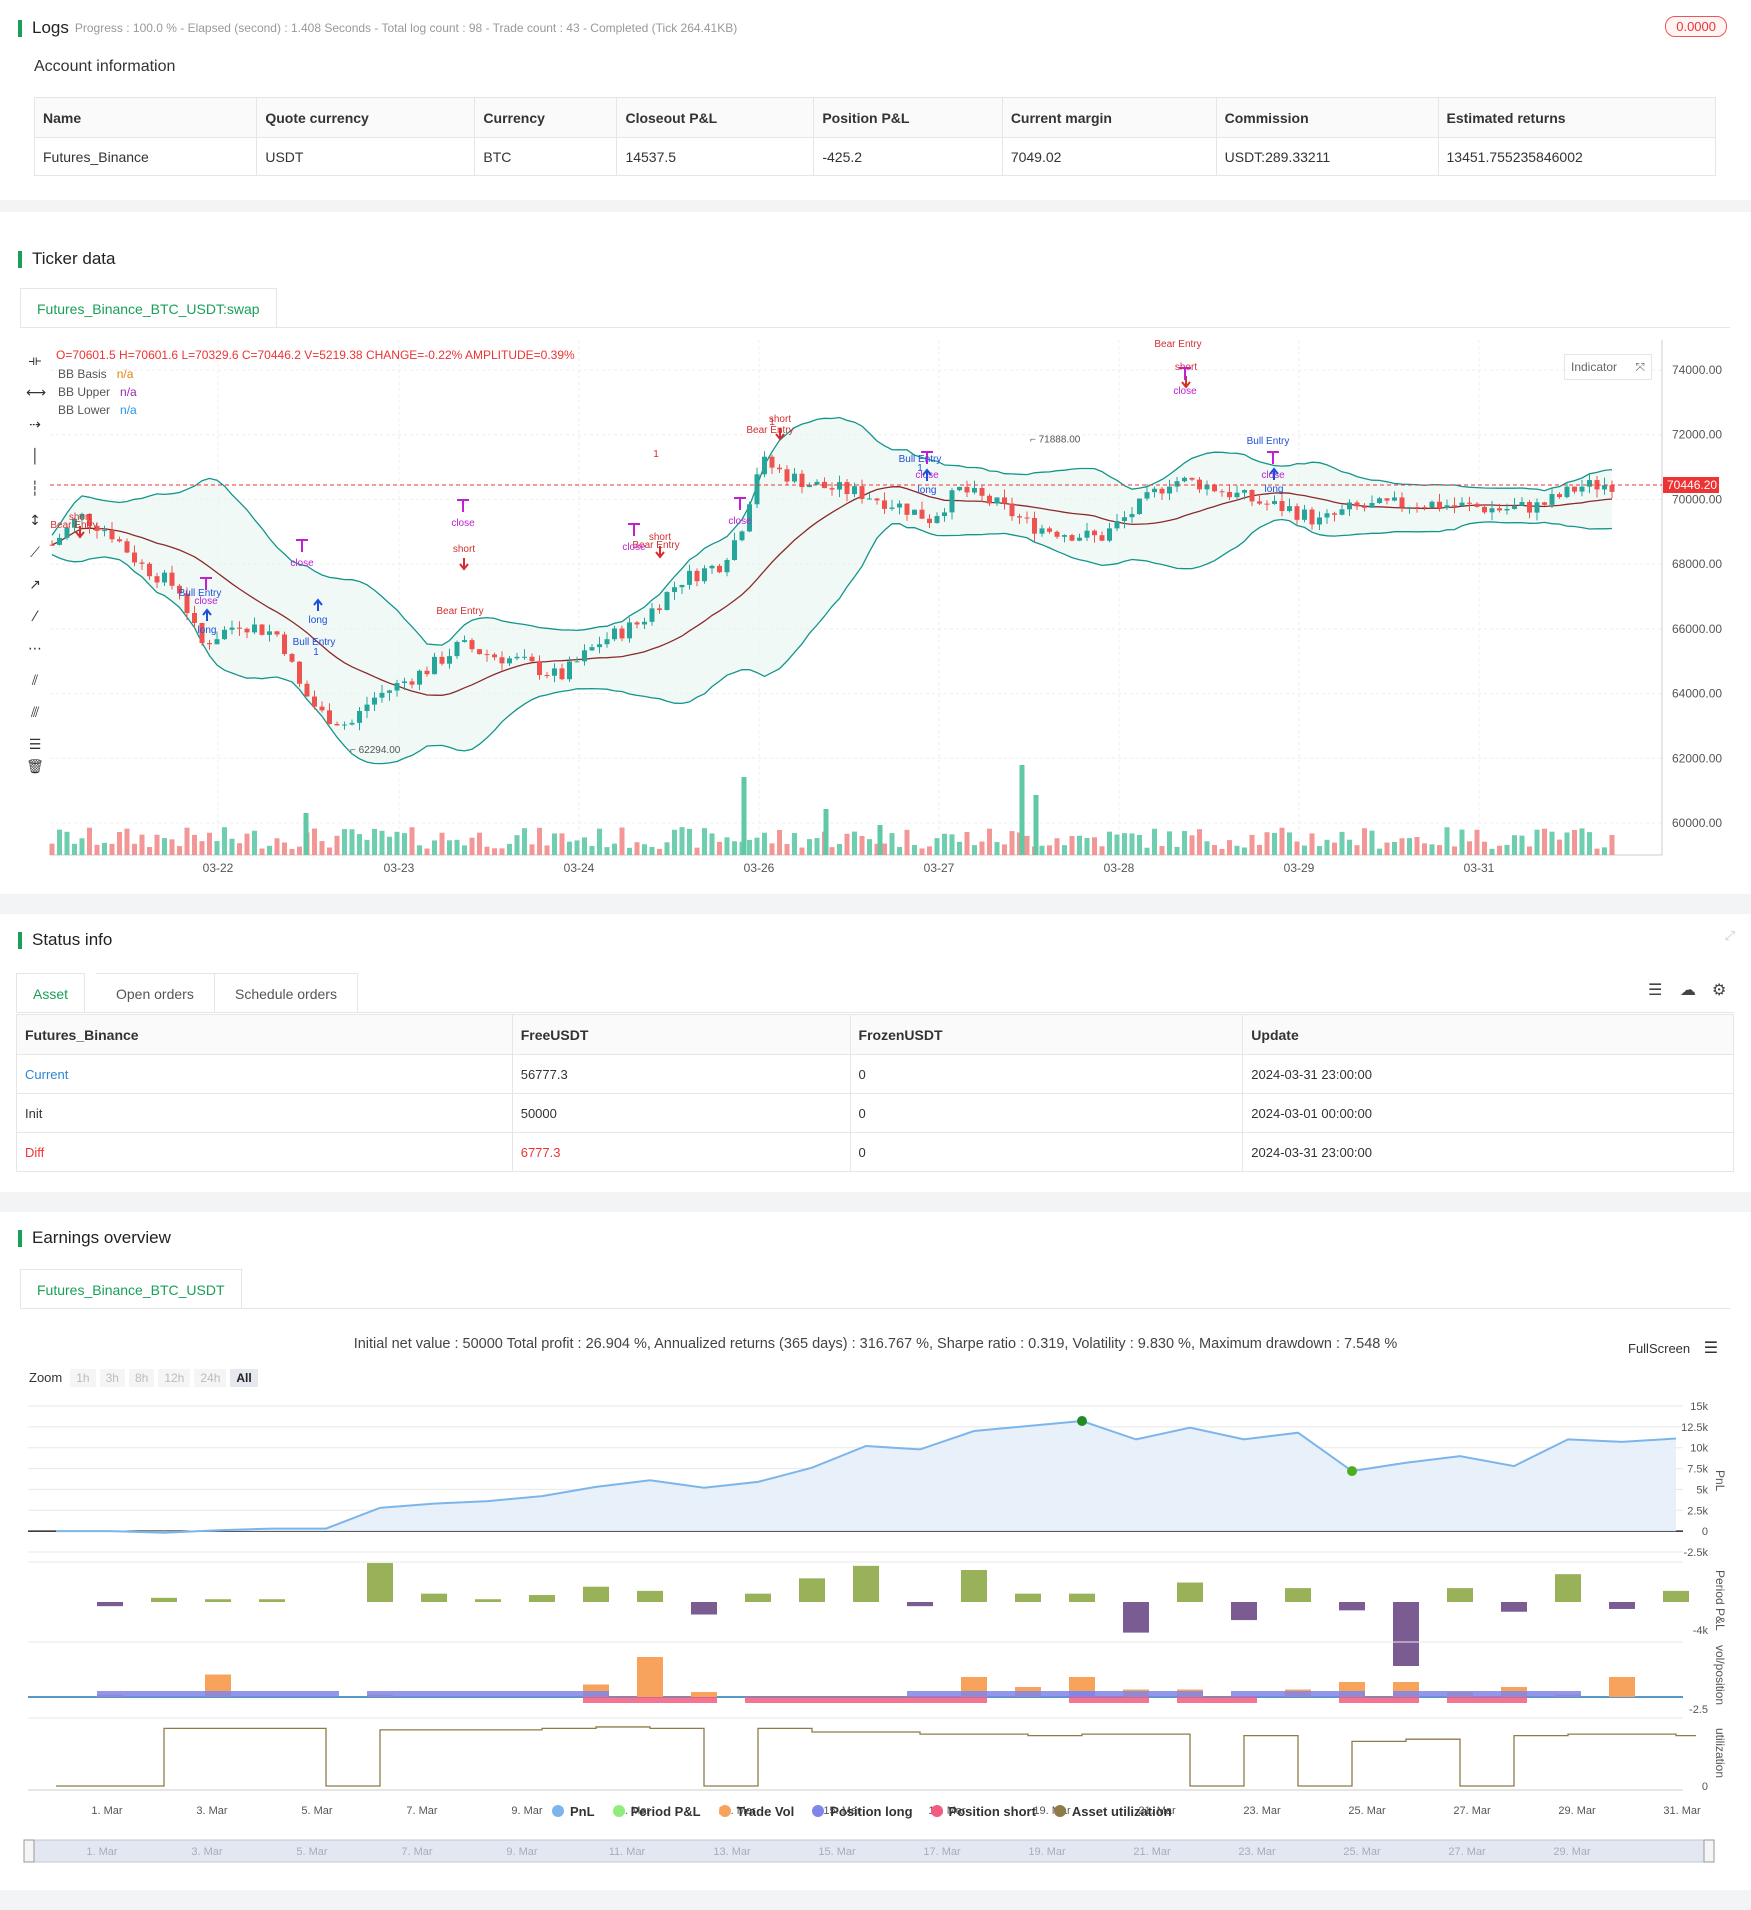 The image size is (1751, 1910). Describe the element at coordinates (35, 617) in the screenshot. I see `segment-tool-icon: ⁄` at that location.